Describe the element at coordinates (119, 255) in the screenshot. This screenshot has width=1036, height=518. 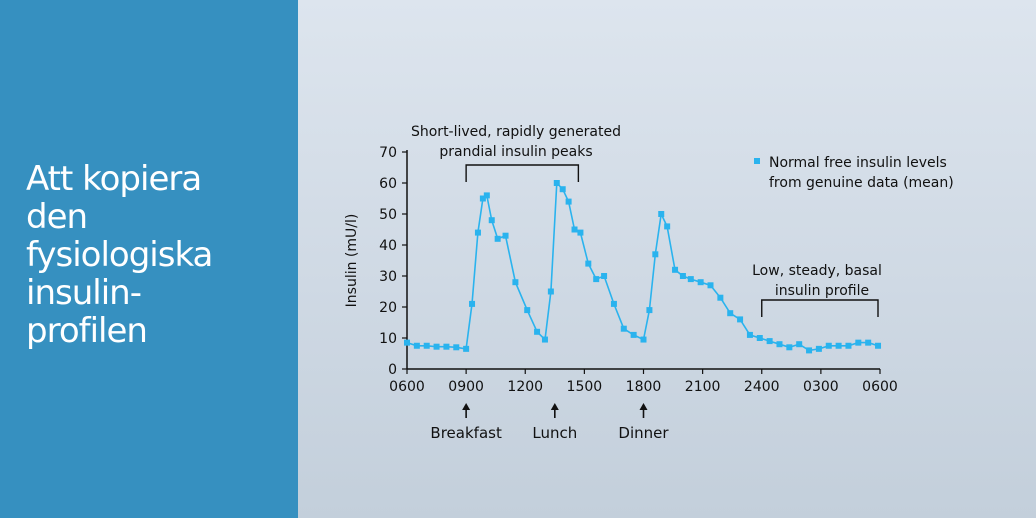
I see `slide-title-line: fysiologiska` at that location.